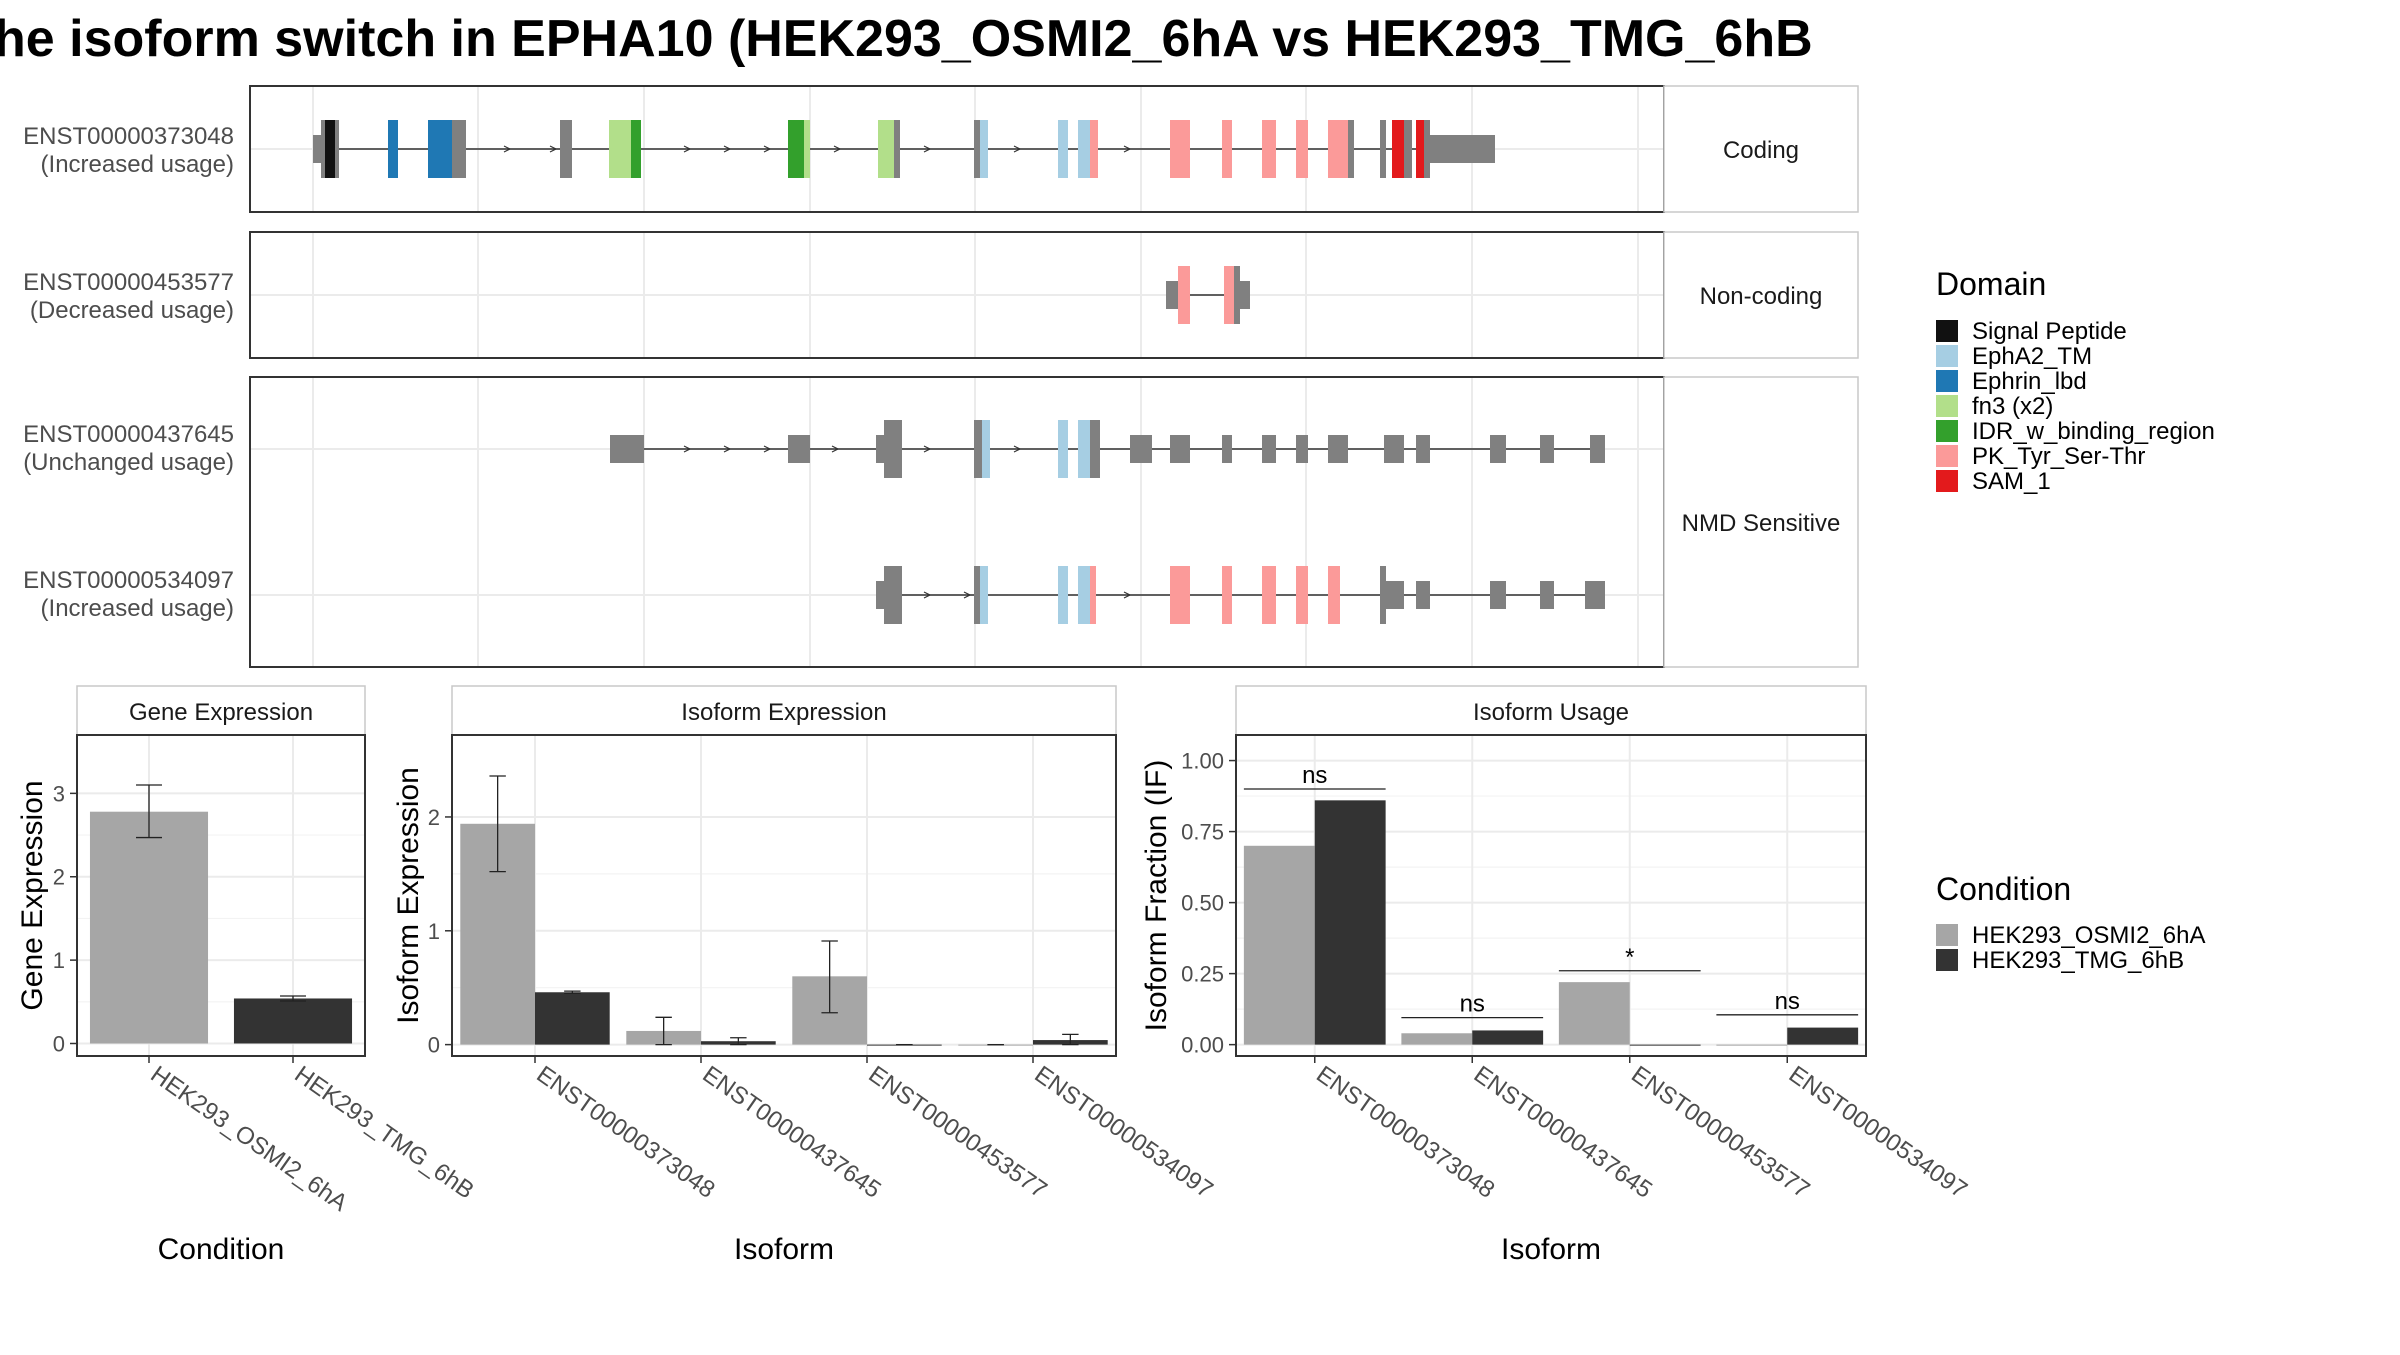  I want to click on condition-legend-title: Condition, so click(2003, 889).